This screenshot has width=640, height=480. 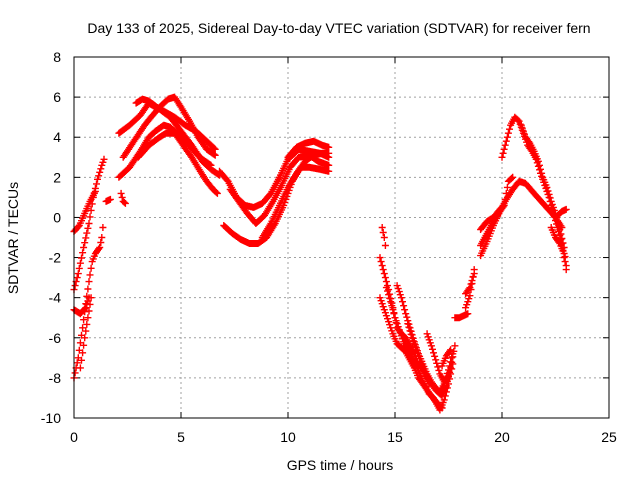 I want to click on y-tick-label: 6, so click(x=57, y=97).